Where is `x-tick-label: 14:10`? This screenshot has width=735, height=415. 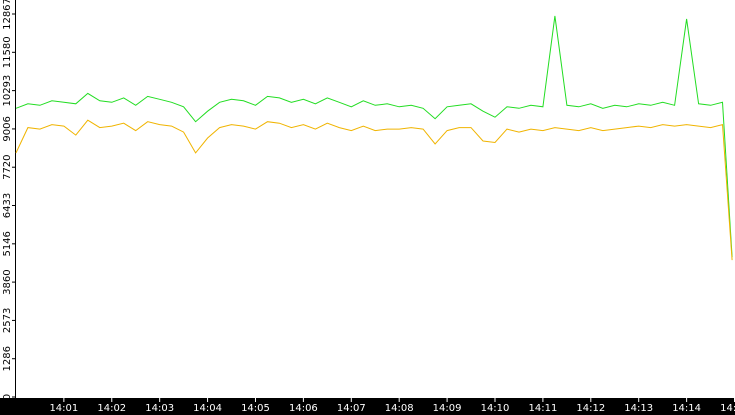 x-tick-label: 14:10 is located at coordinates (495, 408).